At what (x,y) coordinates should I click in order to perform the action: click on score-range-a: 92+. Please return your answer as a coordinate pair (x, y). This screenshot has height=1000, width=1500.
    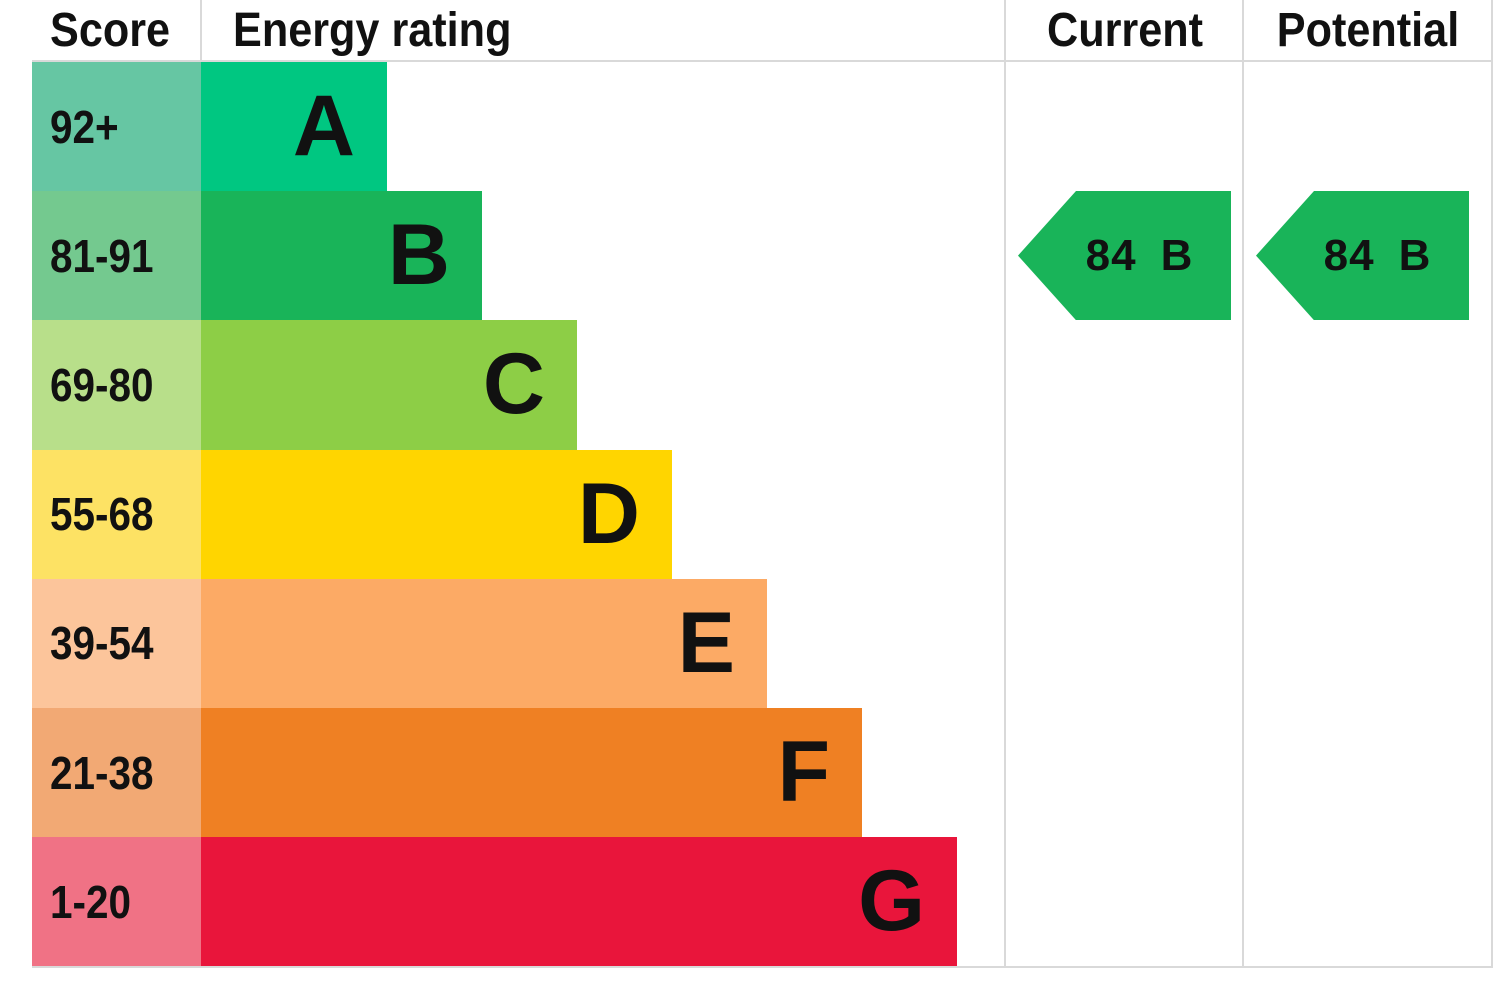
    Looking at the image, I should click on (116, 127).